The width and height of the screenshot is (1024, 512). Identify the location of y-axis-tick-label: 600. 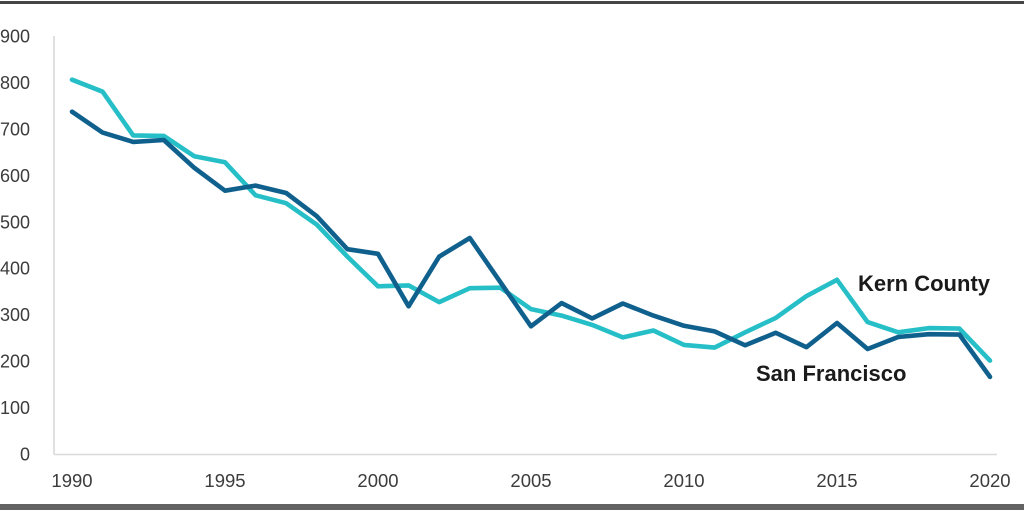
(15, 176).